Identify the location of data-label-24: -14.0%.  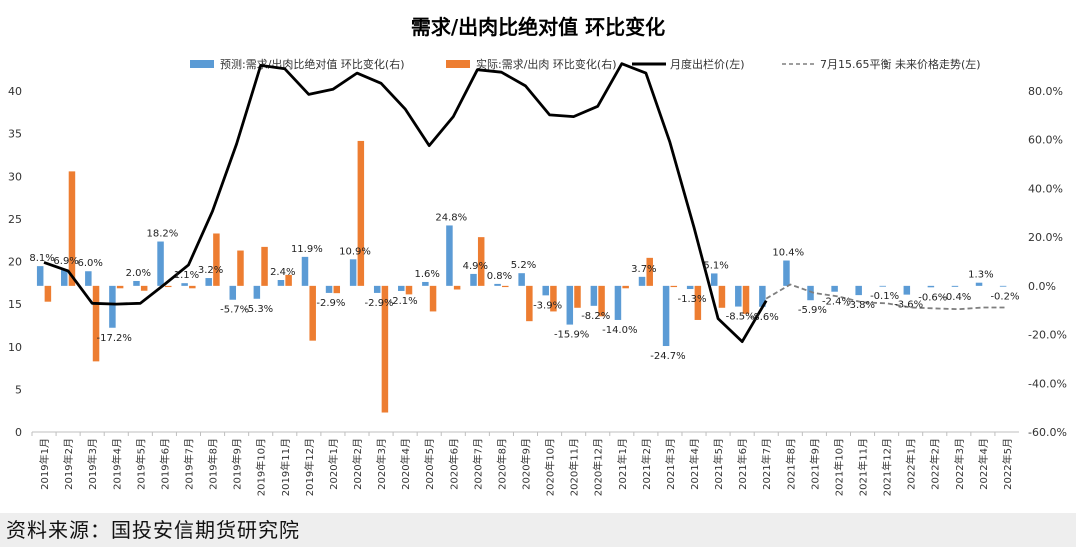
(619, 330).